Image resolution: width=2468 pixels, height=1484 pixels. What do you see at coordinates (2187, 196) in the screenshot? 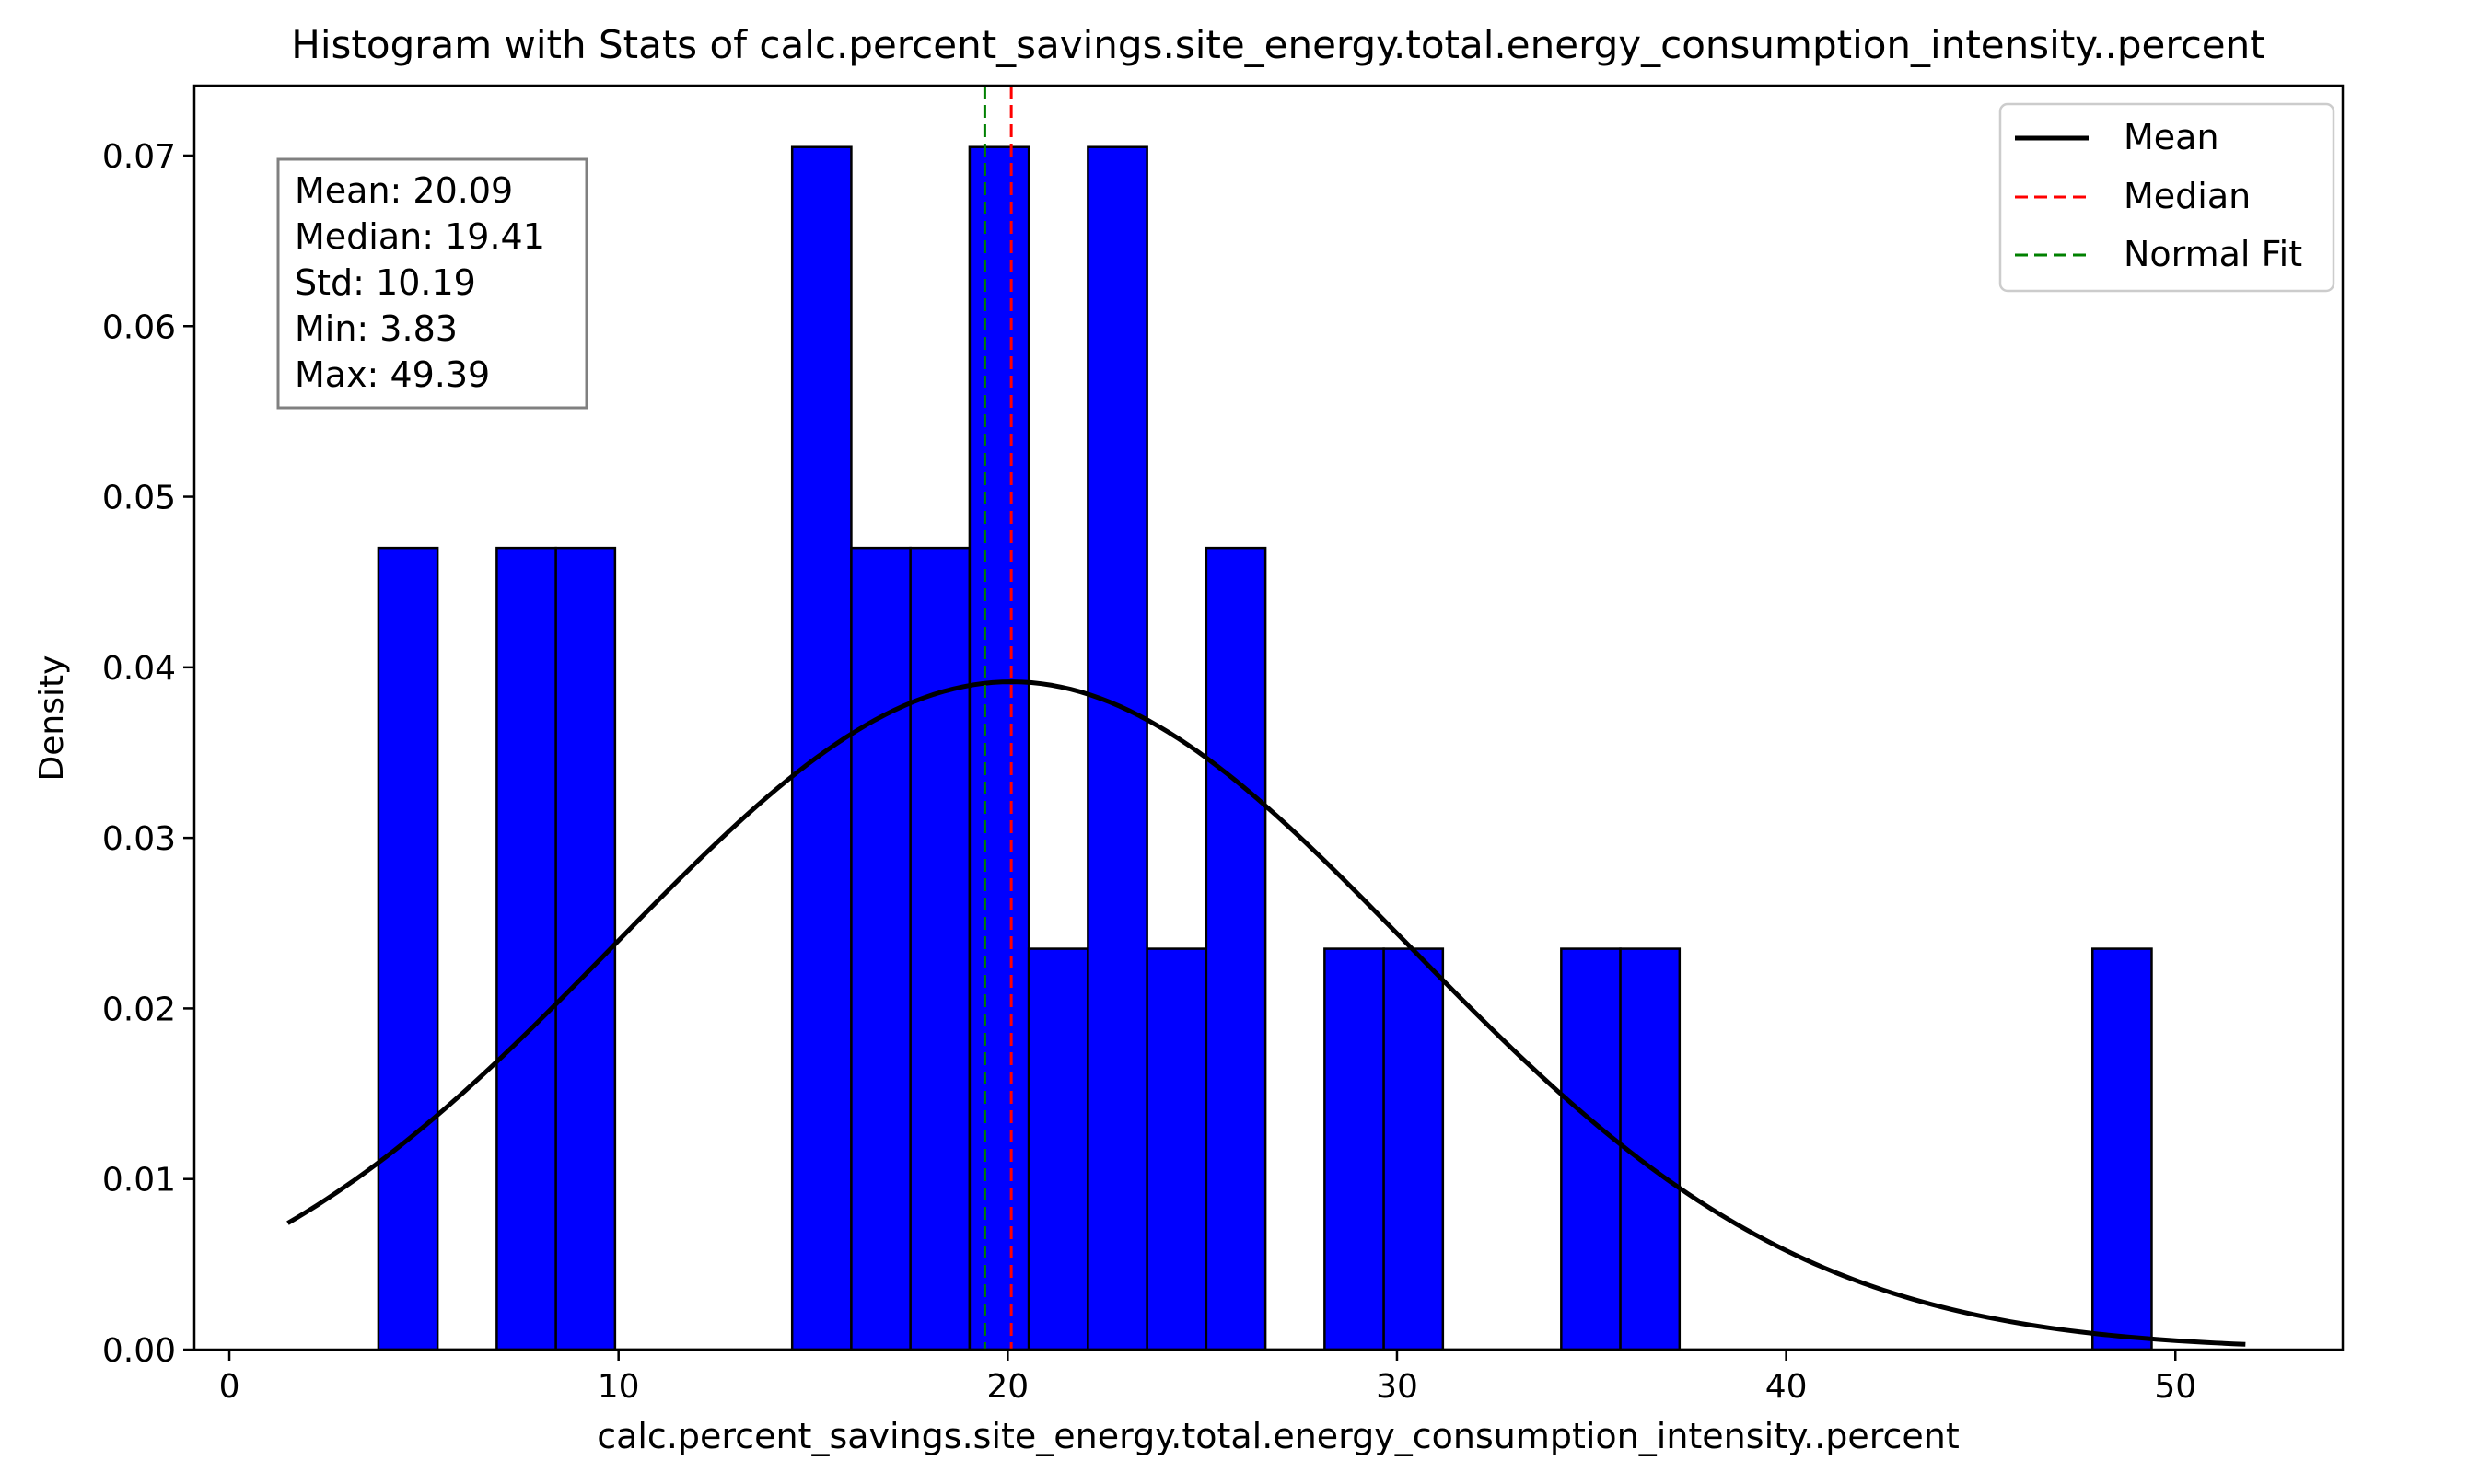
I see `legend-label-median: Median` at bounding box center [2187, 196].